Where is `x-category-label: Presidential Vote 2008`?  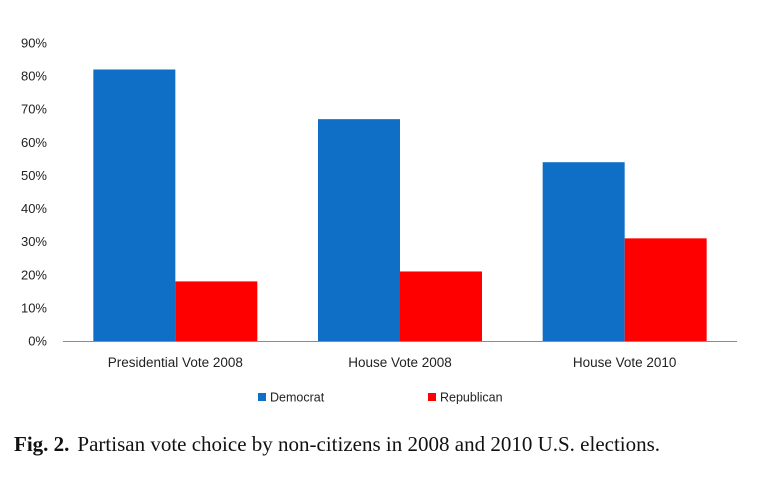 x-category-label: Presidential Vote 2008 is located at coordinates (175, 362).